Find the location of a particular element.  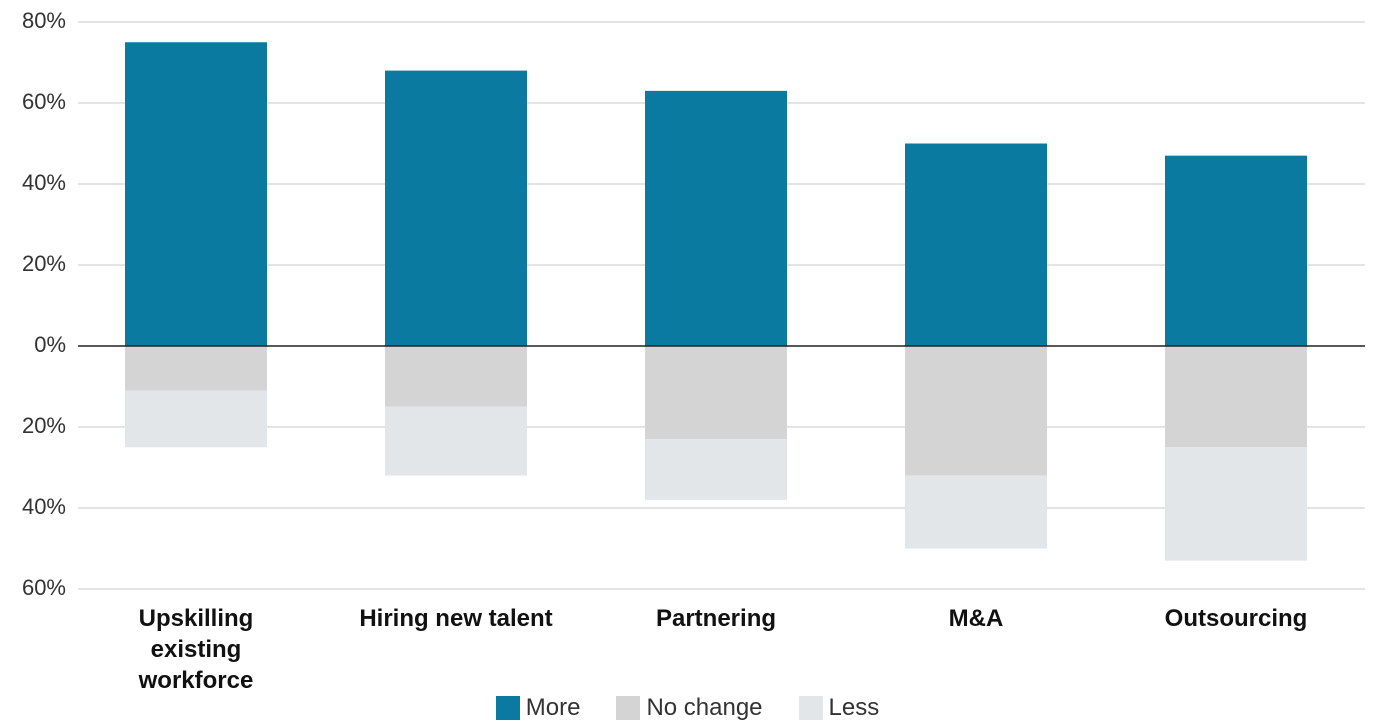

legend: More No change Less is located at coordinates (687, 708).